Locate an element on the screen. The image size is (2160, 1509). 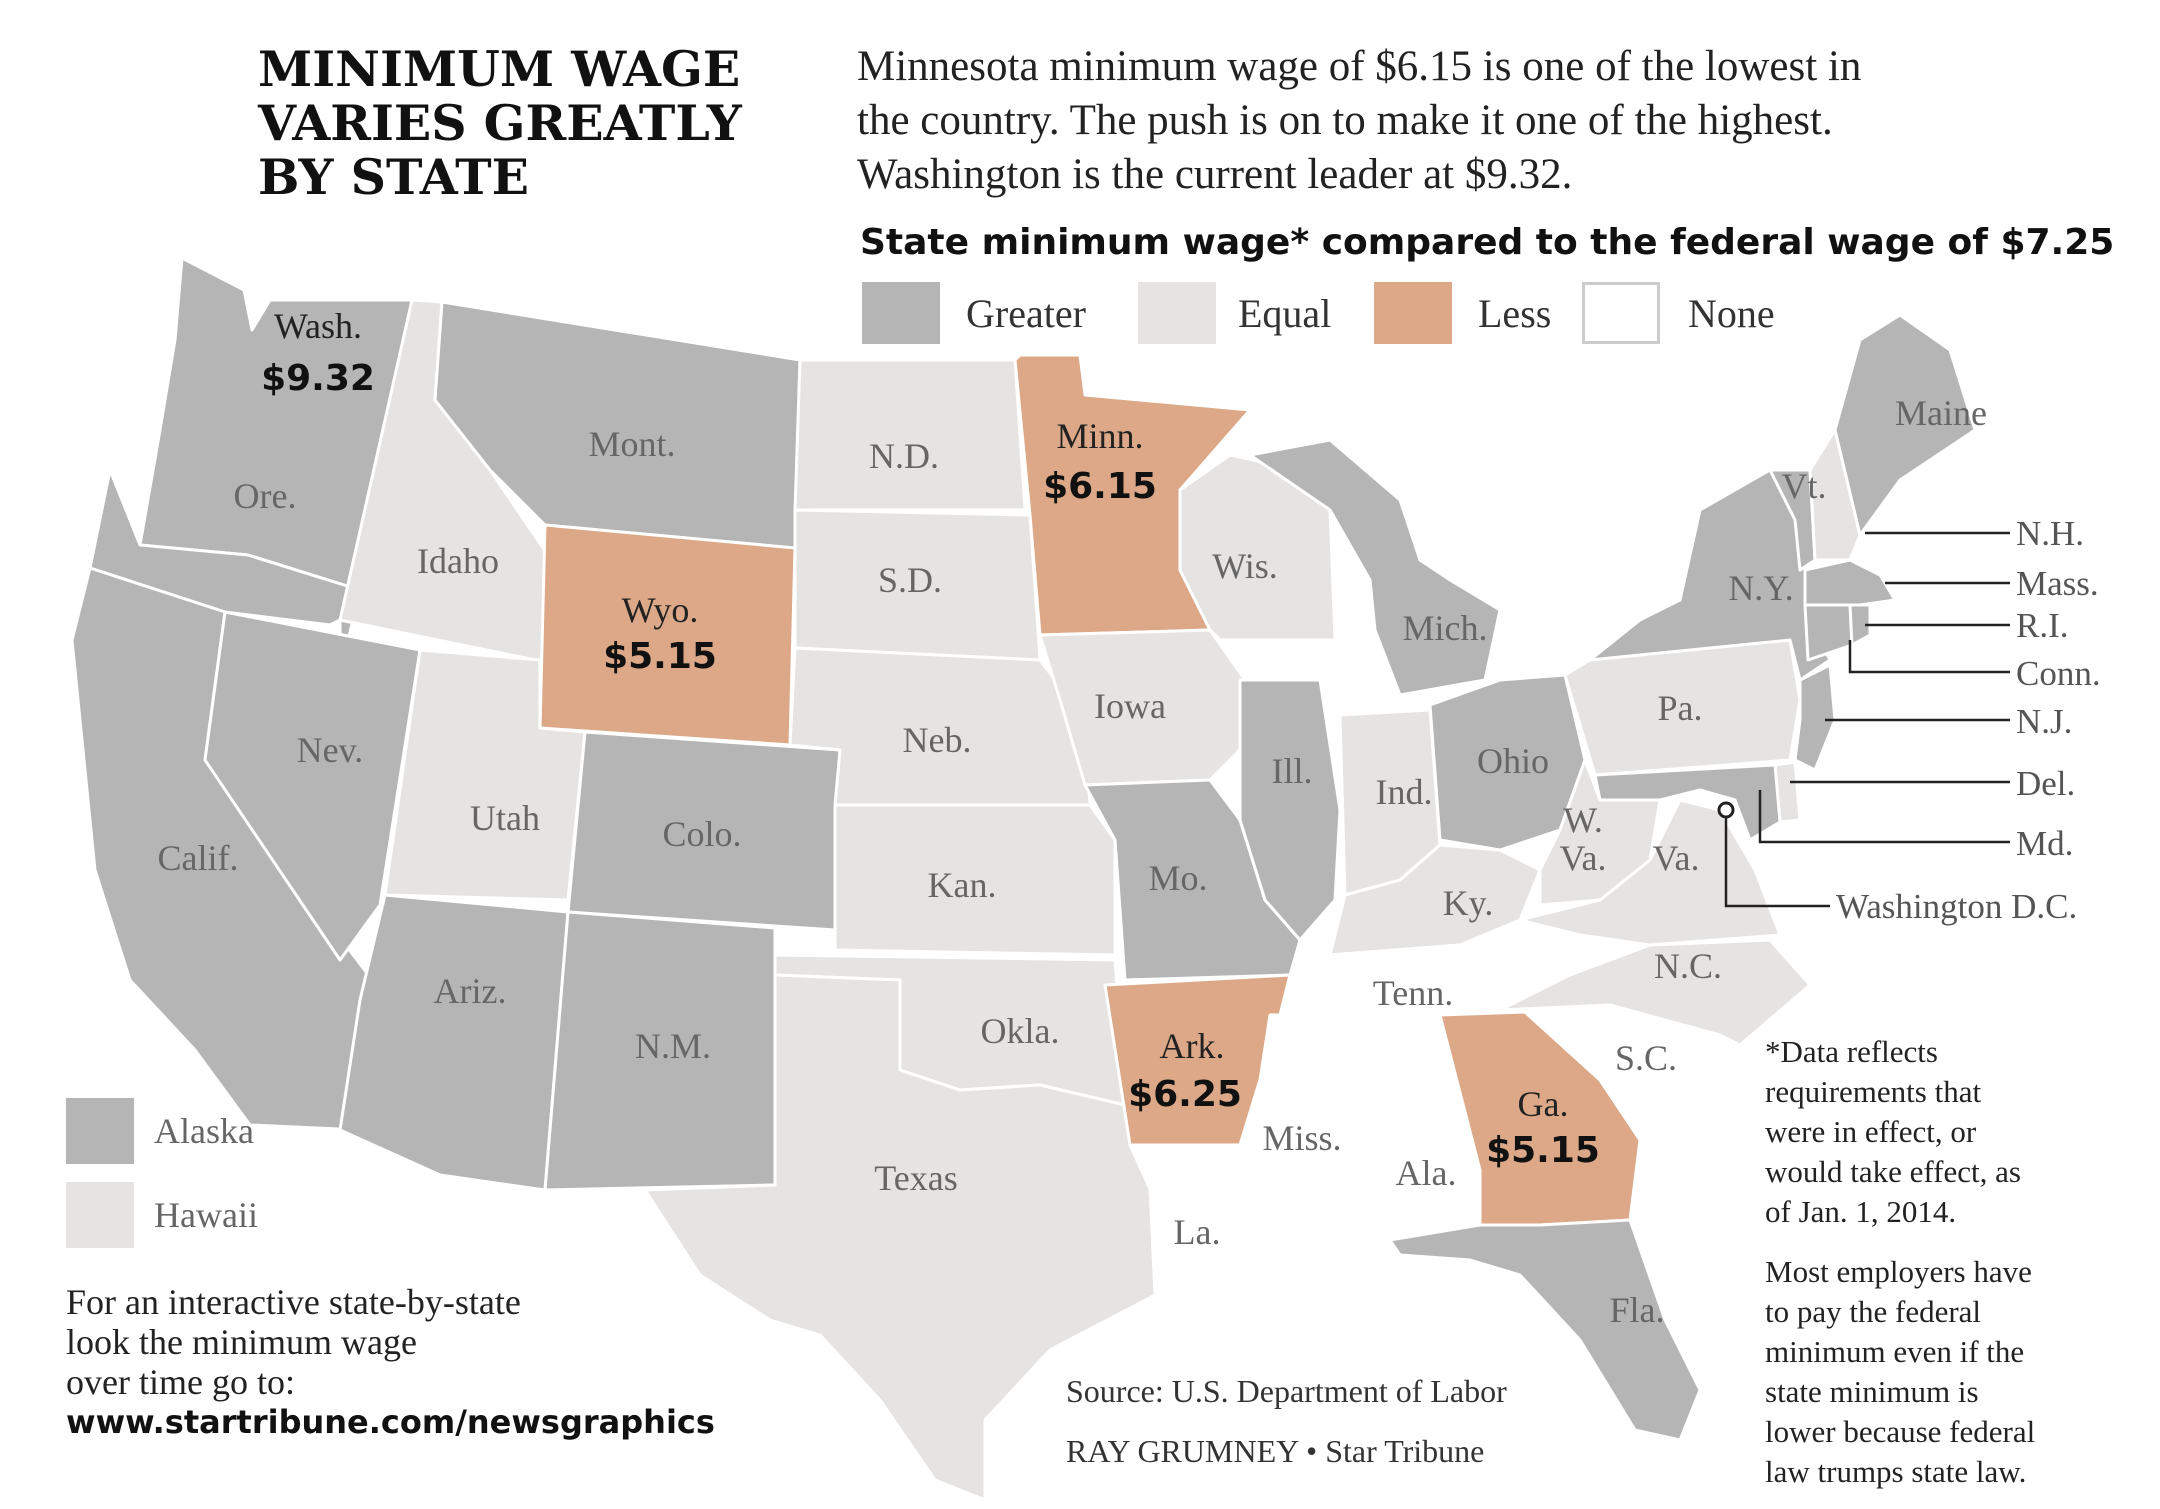
label-tn: Tenn. is located at coordinates (1413, 993).